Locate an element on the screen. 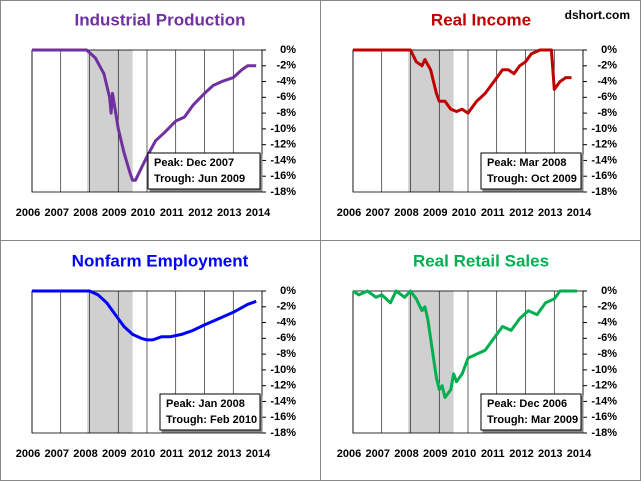 This screenshot has height=481, width=641. annotation: Peak: Jan 2008 is located at coordinates (205, 404).